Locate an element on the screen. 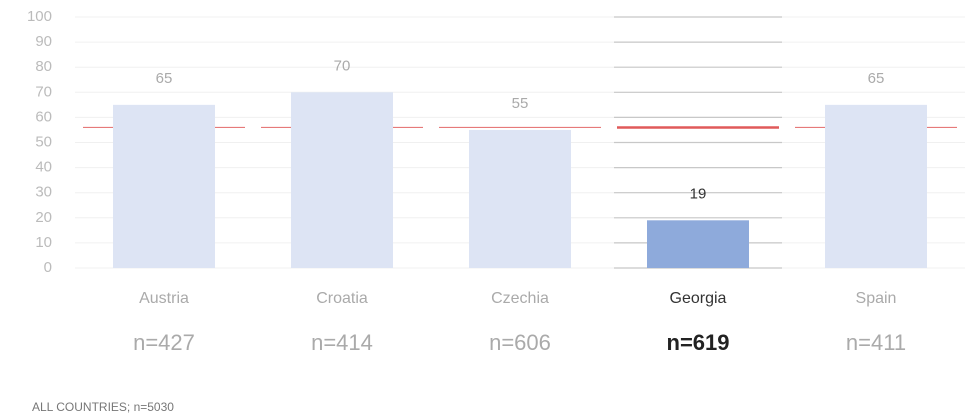 The image size is (965, 419). y-tick-label: 40 is located at coordinates (43, 167).